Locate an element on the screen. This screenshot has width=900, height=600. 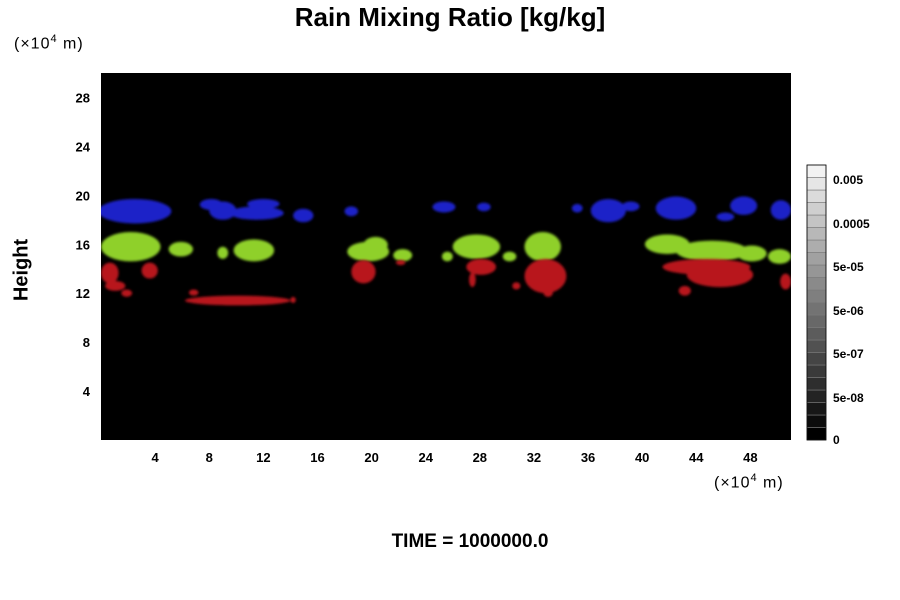
colorbar-label: 0 is located at coordinates (836, 440).